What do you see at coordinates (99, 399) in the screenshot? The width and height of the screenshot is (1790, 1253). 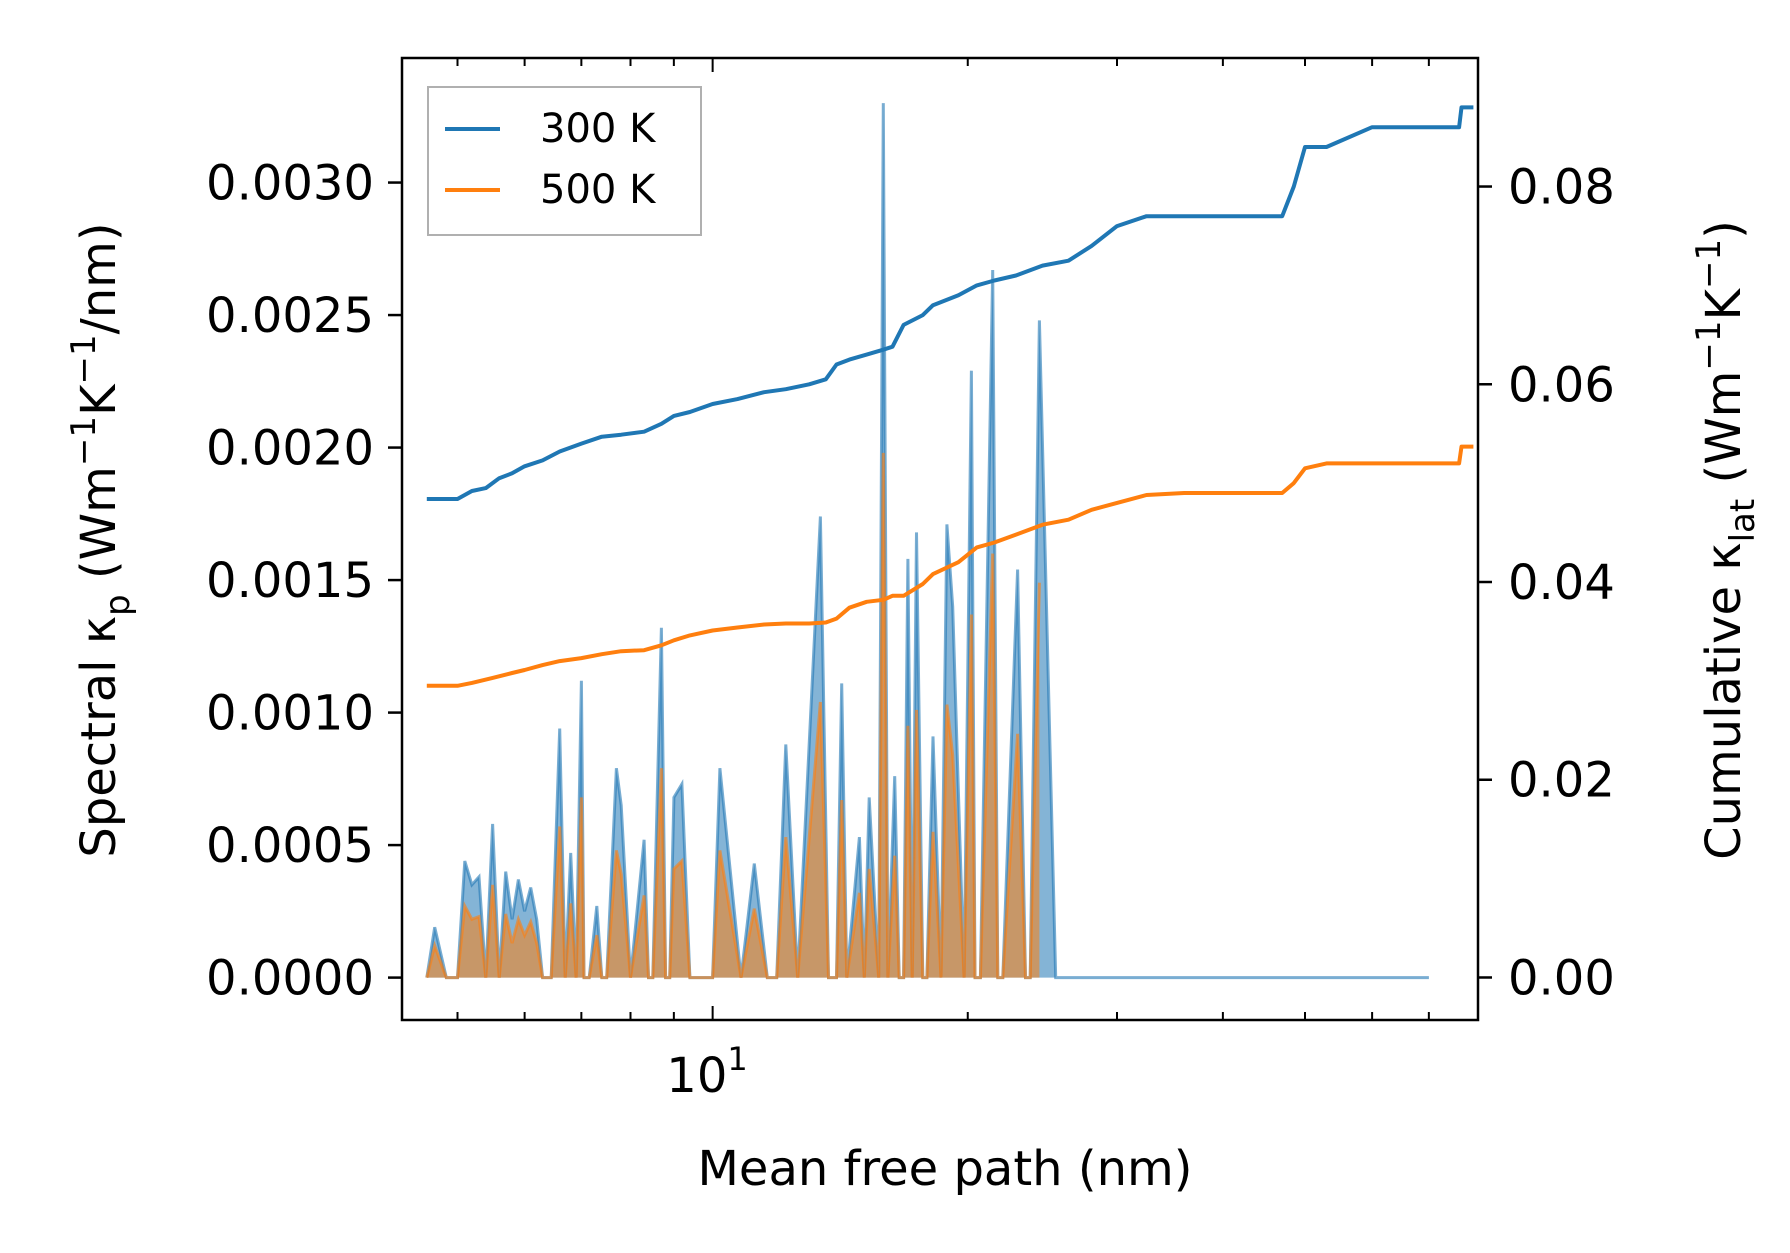 I see `y-left-label-mid: K` at bounding box center [99, 399].